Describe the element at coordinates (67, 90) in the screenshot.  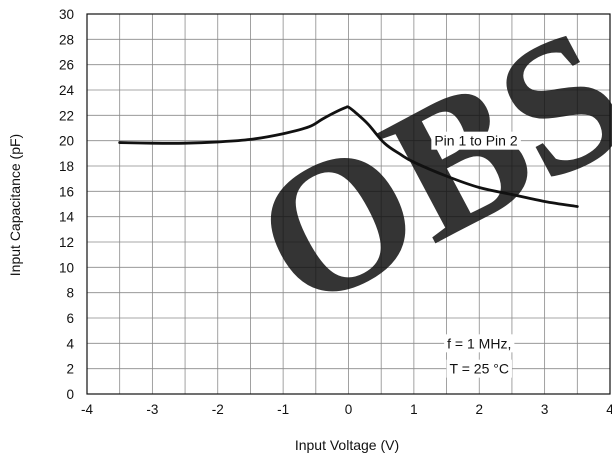
I see `y-tick-label: 24` at that location.